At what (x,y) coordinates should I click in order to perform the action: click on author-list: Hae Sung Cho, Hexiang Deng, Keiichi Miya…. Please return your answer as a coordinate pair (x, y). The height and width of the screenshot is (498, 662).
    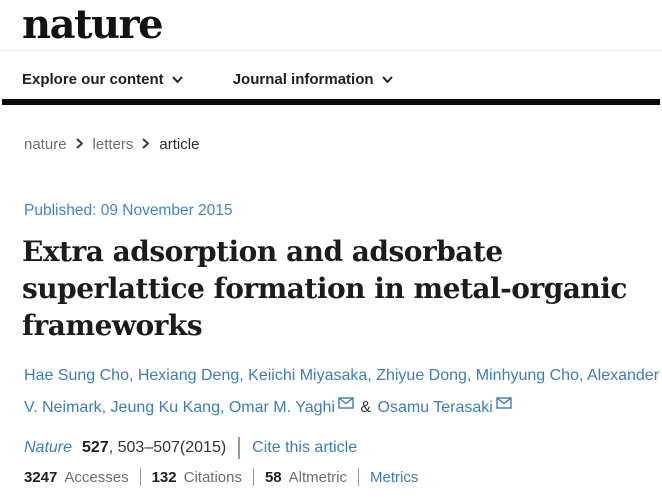
    Looking at the image, I should click on (342, 391).